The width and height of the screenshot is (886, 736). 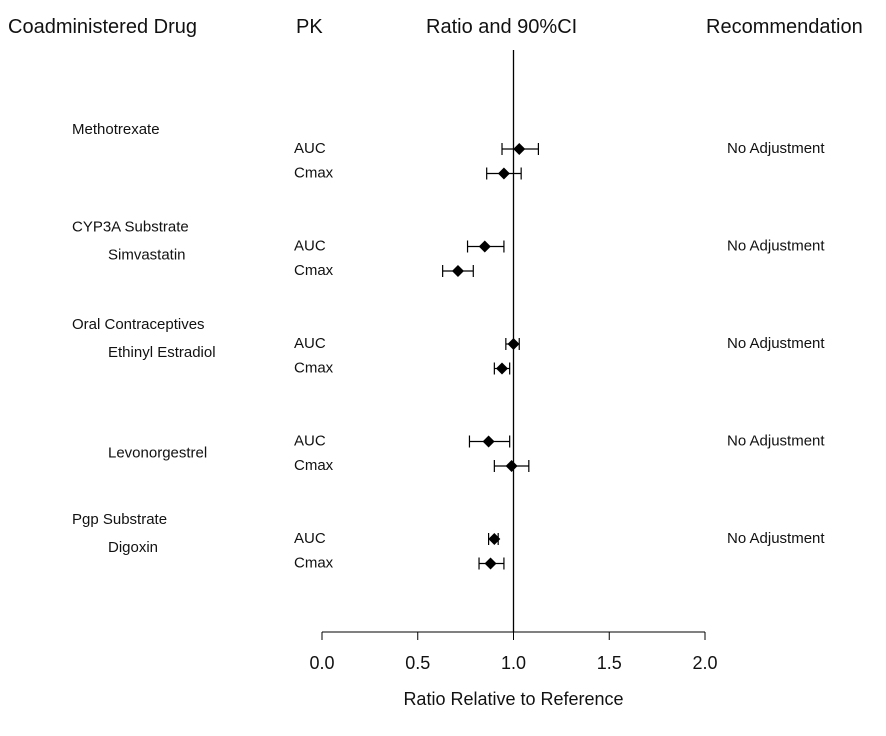 What do you see at coordinates (147, 254) in the screenshot?
I see `drug-label: Simvastatin` at bounding box center [147, 254].